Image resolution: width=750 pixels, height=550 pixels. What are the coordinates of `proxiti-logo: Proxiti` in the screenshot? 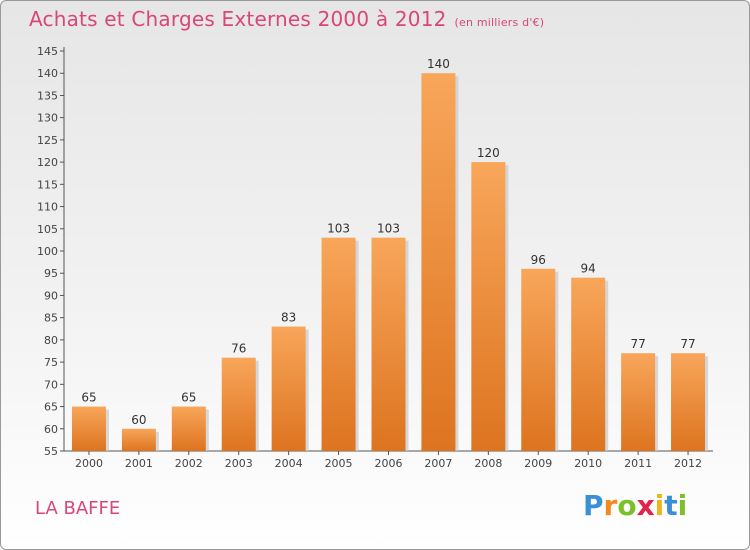 It's located at (635, 505).